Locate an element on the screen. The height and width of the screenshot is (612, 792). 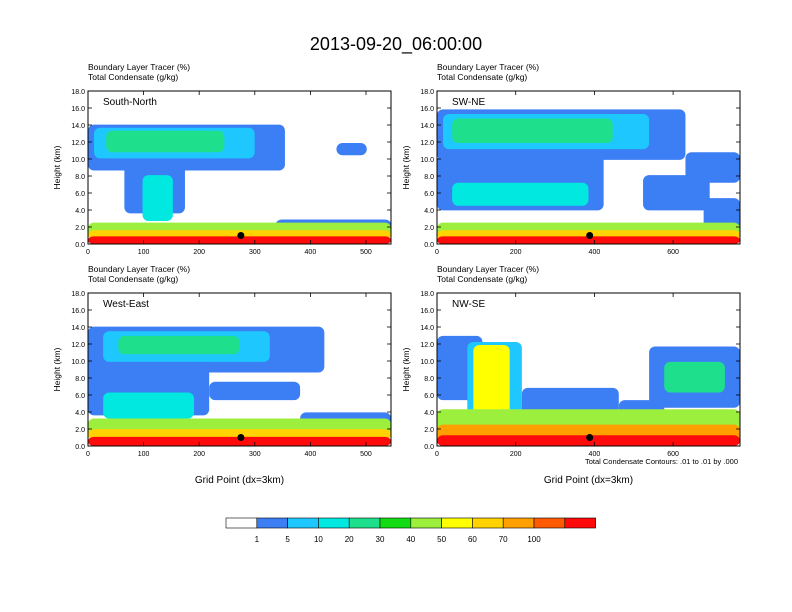
x-tick-label: 300 is located at coordinates (255, 252).